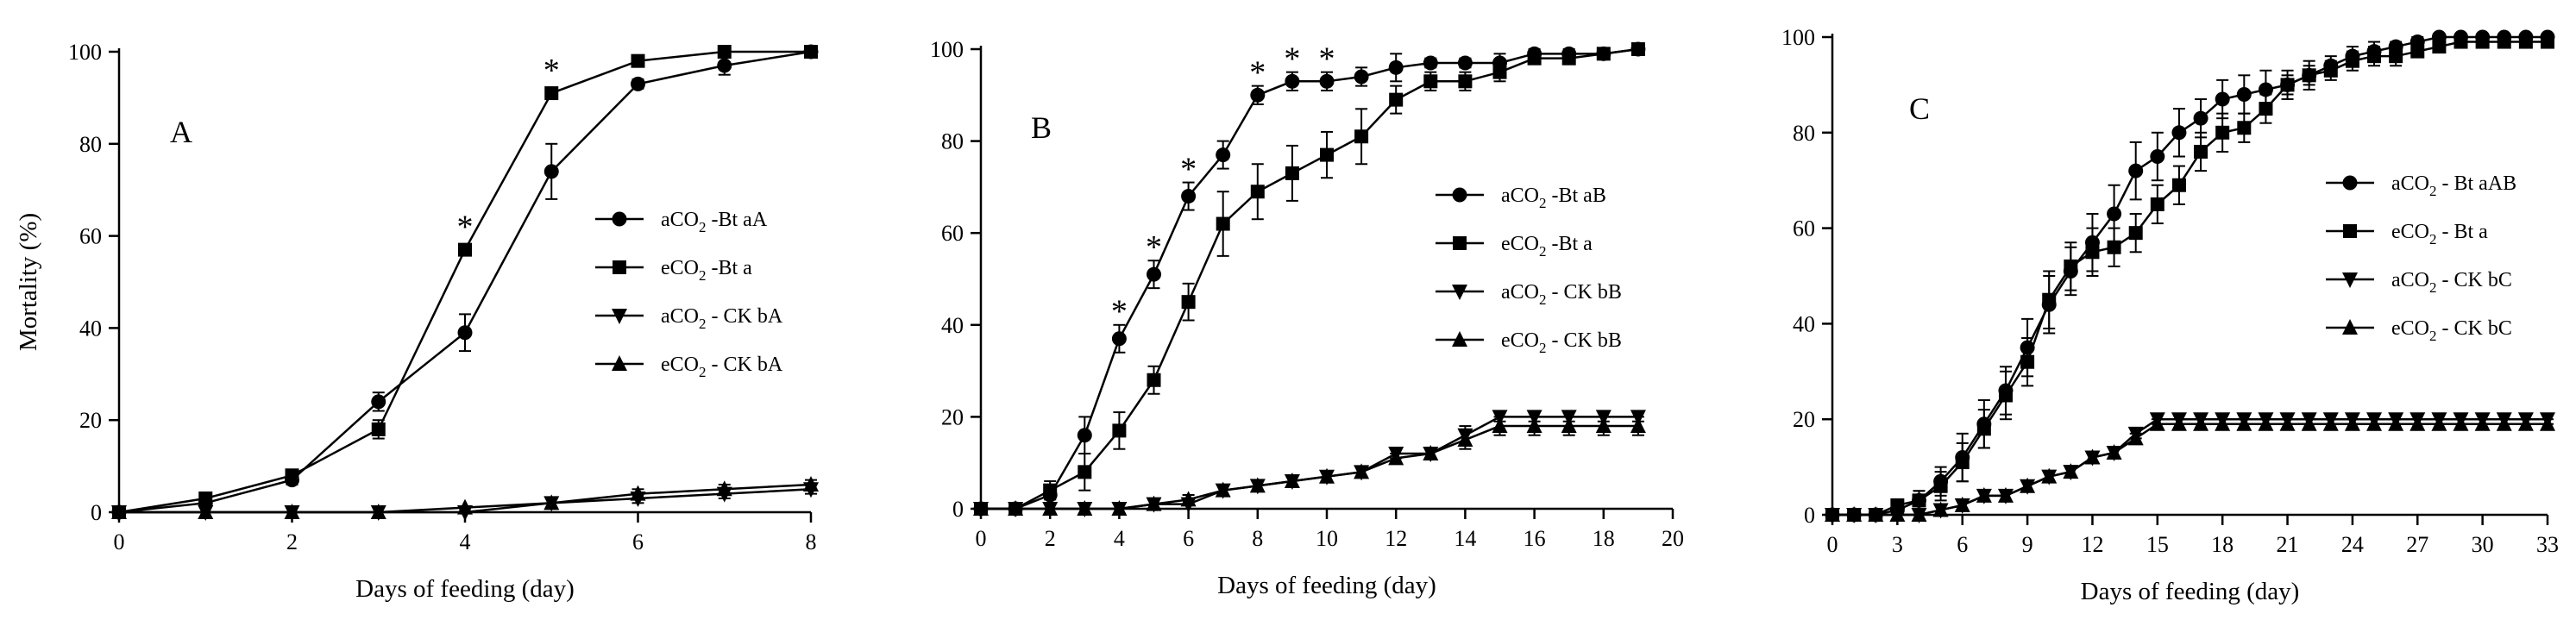 The width and height of the screenshot is (2576, 620). I want to click on panel-label: A, so click(181, 132).